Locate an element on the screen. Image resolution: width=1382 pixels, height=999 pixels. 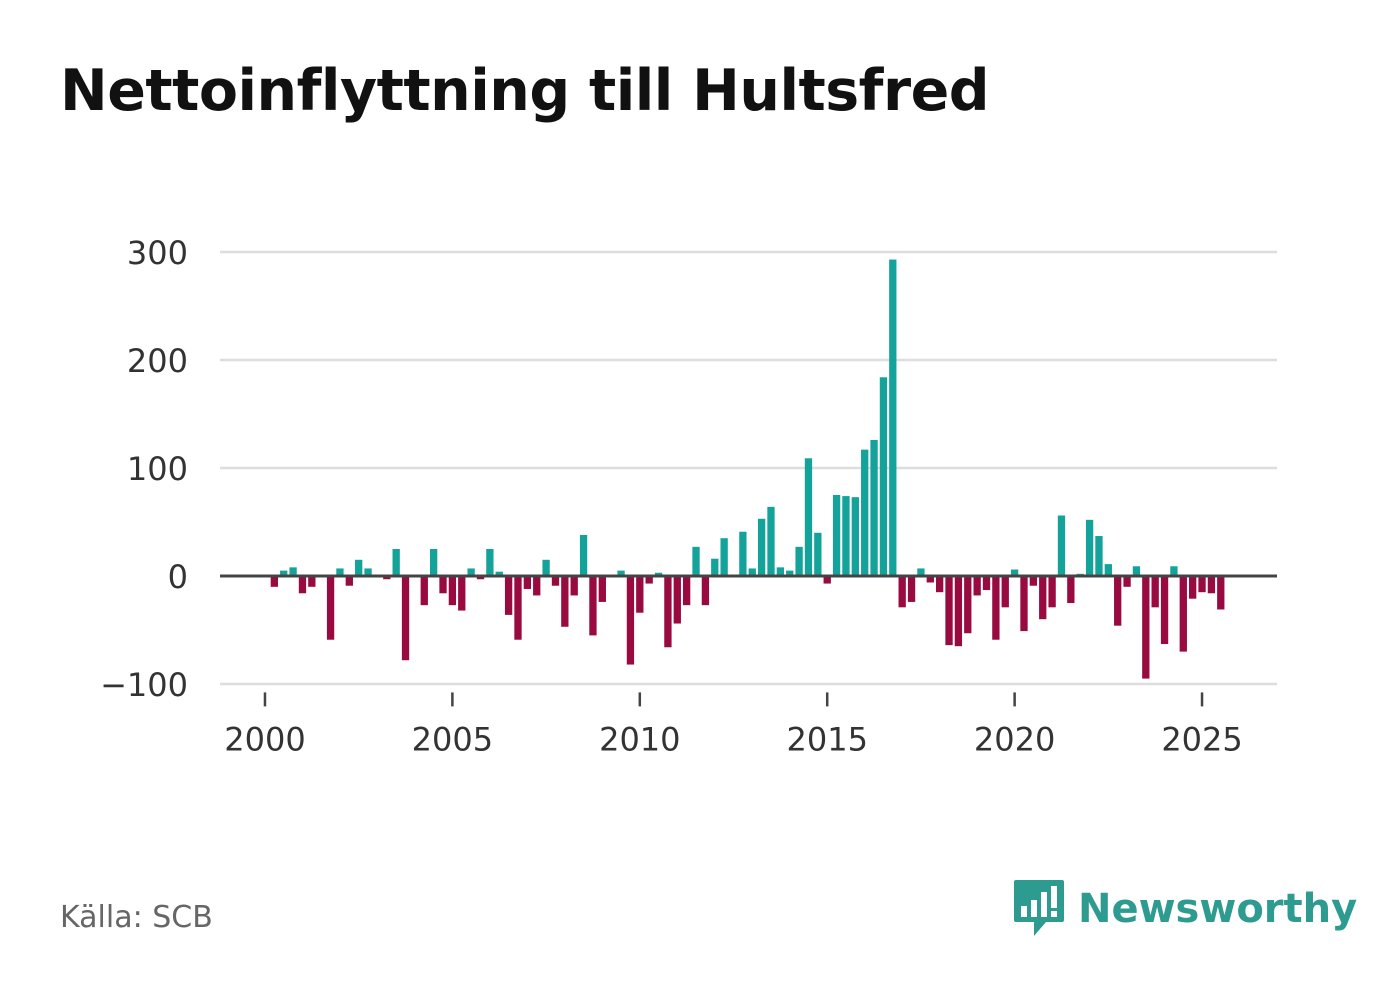
brand-name: Newsworthy is located at coordinates (1218, 909).